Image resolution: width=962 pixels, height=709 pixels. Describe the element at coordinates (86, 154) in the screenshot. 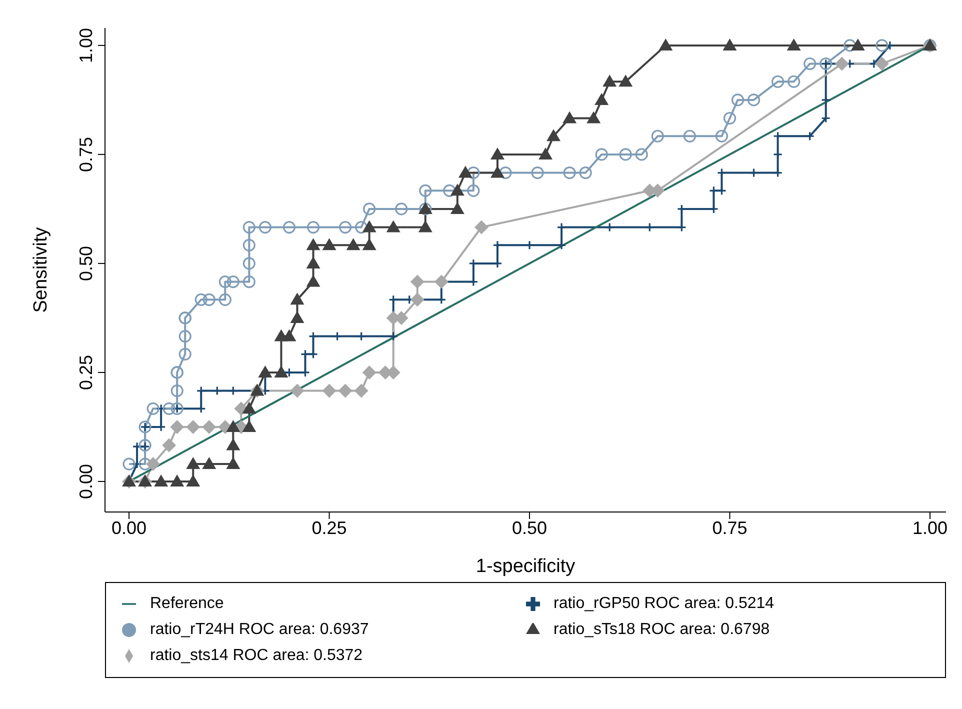

I see `y-tick-label: 0.75` at that location.